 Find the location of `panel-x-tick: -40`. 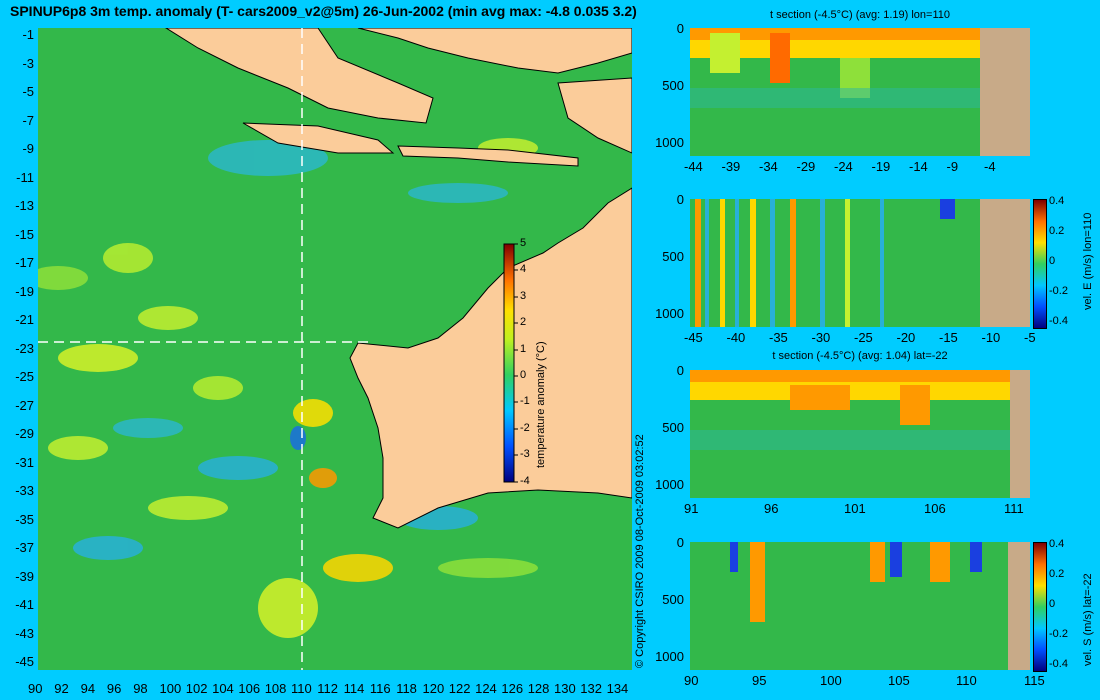

panel-x-tick: -40 is located at coordinates (736, 337).